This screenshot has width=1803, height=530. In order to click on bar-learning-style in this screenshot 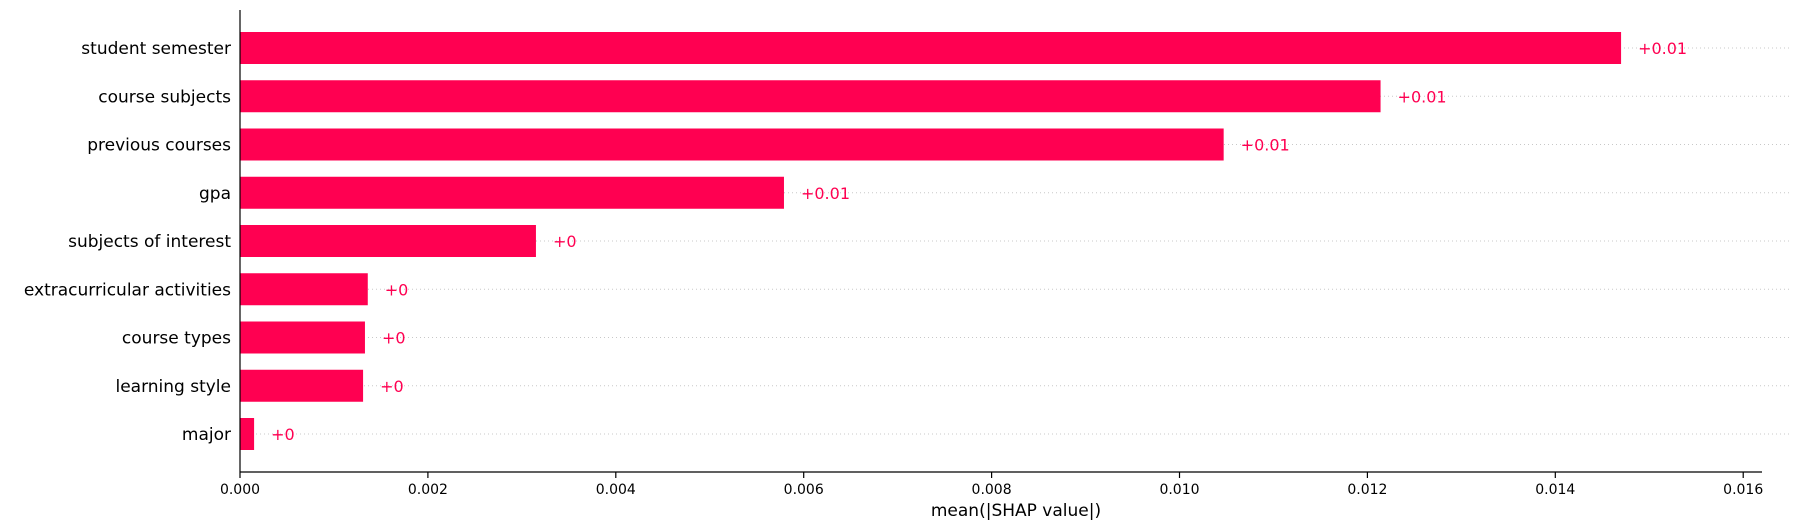, I will do `click(302, 385)`.